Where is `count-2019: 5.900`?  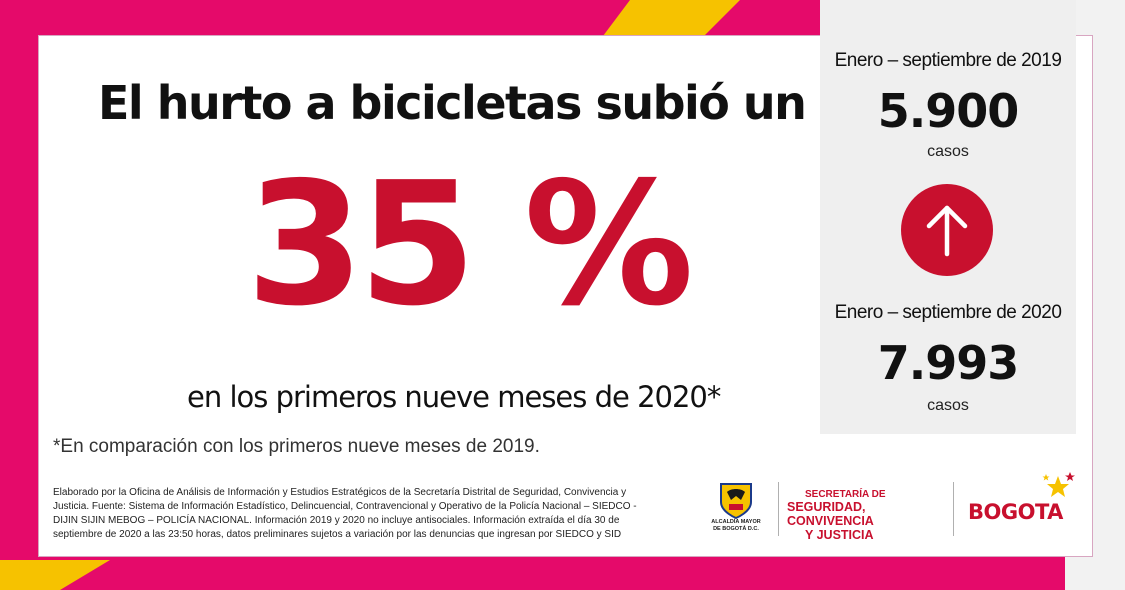 count-2019: 5.900 is located at coordinates (948, 111).